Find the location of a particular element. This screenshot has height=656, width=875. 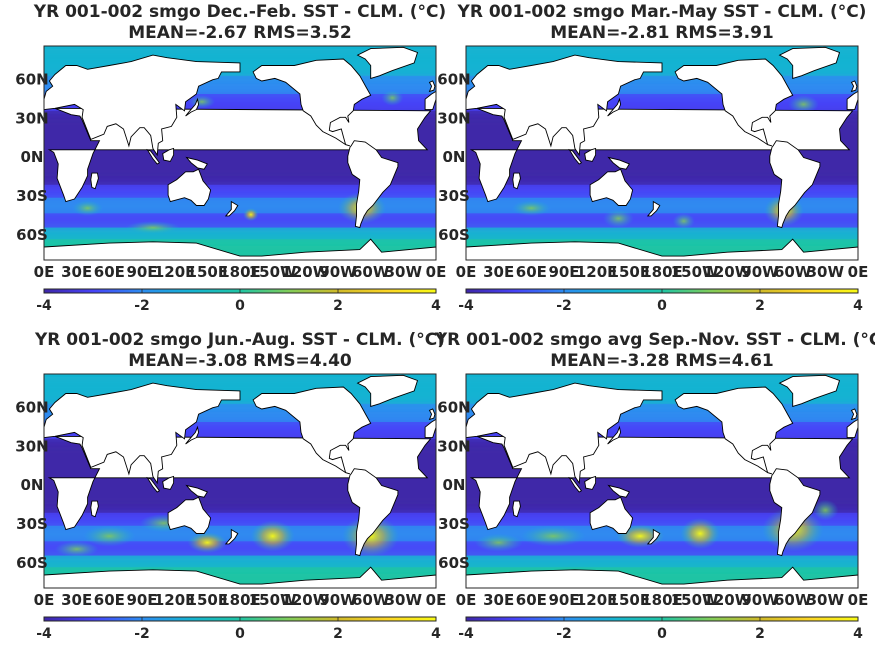

chart-subtitle: MEAN=-2.67 RMS=3.52 is located at coordinates (240, 33).